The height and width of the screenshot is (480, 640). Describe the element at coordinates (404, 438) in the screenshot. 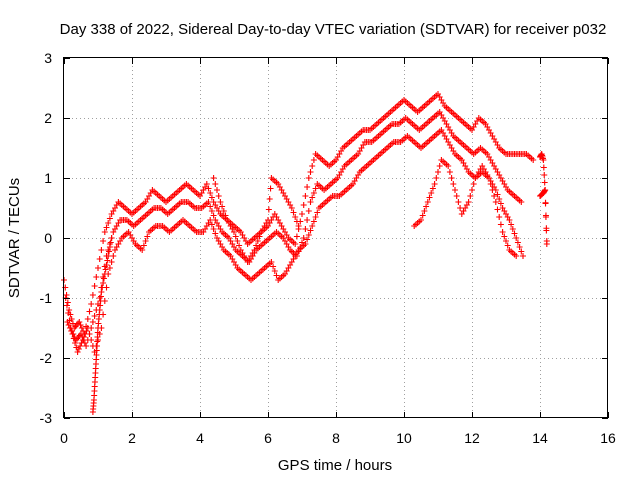

I see `x-tick-label: 10` at that location.